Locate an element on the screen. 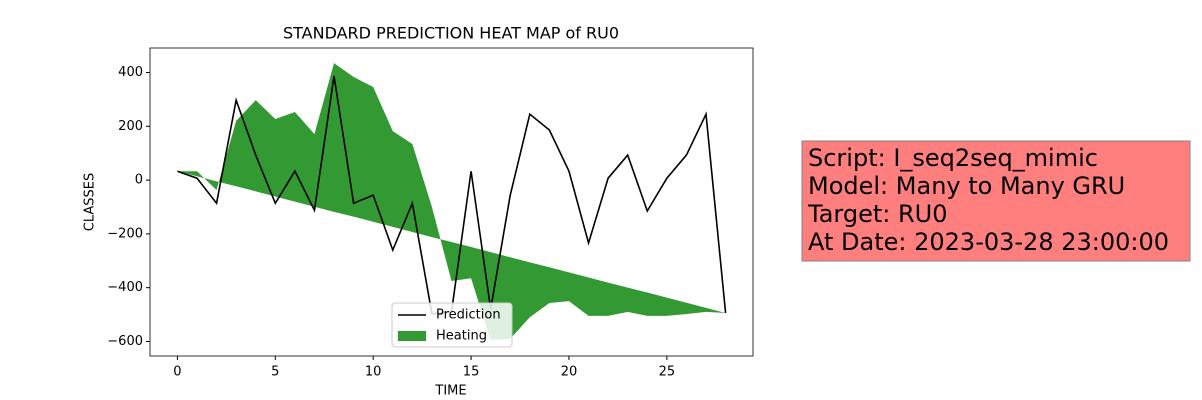 This screenshot has height=400, width=1202. chart-title: STANDARD PREDICTION HEAT MAP of RU0 is located at coordinates (451, 33).